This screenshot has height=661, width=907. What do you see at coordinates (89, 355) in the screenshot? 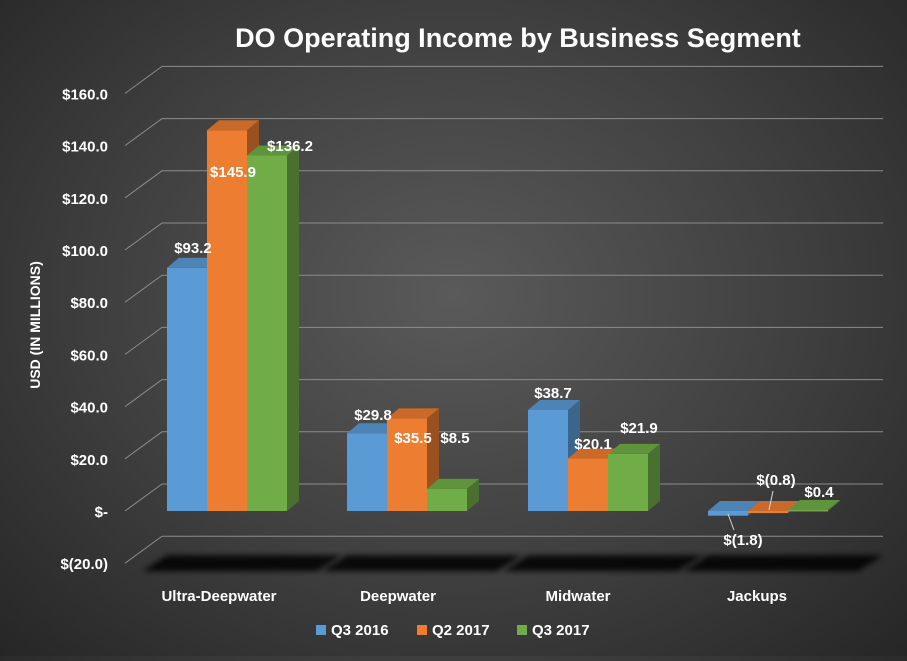
I see `y-tick-label: $60.0` at bounding box center [89, 355].